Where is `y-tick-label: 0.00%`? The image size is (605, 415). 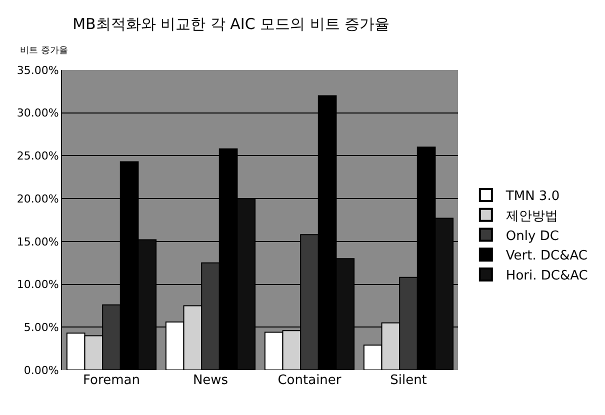 y-tick-label: 0.00% is located at coordinates (41, 370).